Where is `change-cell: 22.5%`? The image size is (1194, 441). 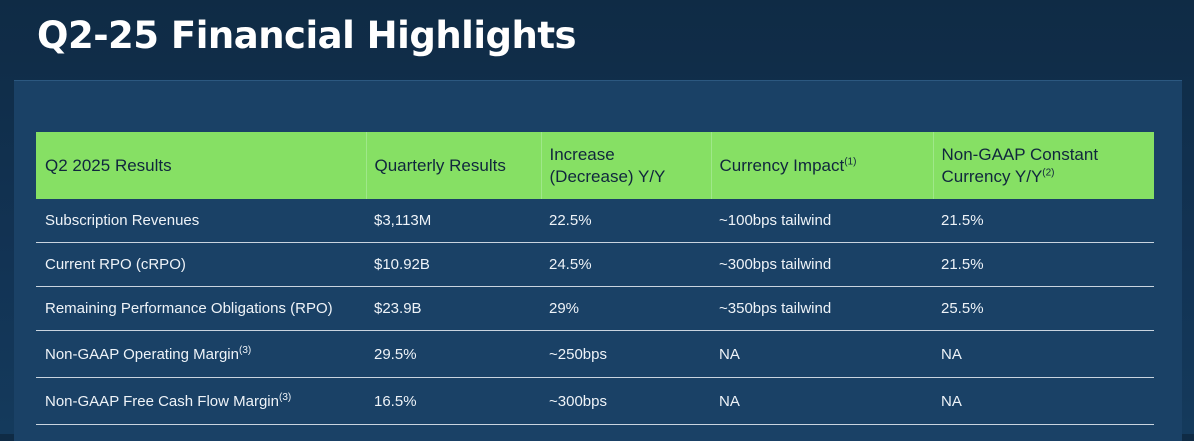
change-cell: 22.5% is located at coordinates (626, 221).